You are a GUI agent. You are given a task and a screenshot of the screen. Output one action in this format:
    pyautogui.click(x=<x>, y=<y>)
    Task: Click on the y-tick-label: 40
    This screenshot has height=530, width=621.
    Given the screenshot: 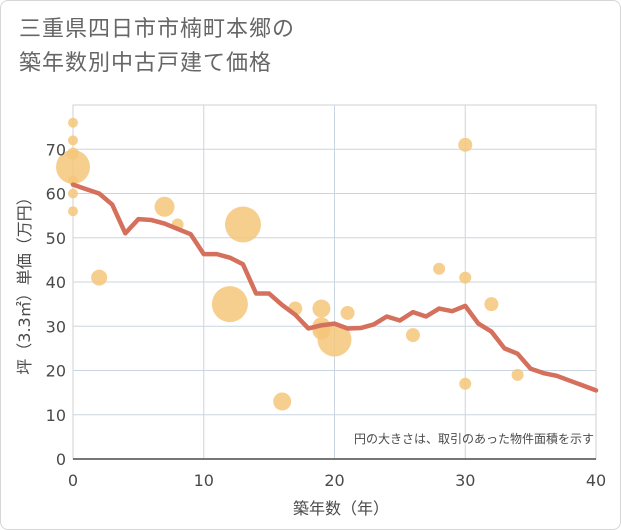 What is the action you would take?
    pyautogui.click(x=56, y=282)
    